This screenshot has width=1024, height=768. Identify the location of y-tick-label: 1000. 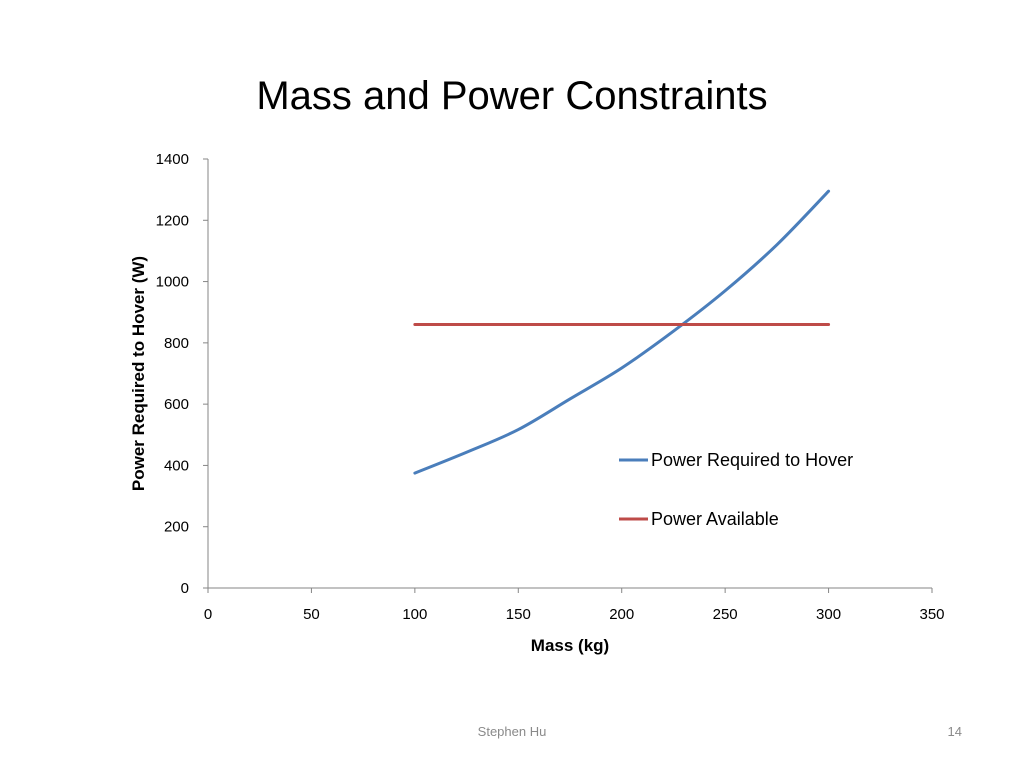
(172, 282).